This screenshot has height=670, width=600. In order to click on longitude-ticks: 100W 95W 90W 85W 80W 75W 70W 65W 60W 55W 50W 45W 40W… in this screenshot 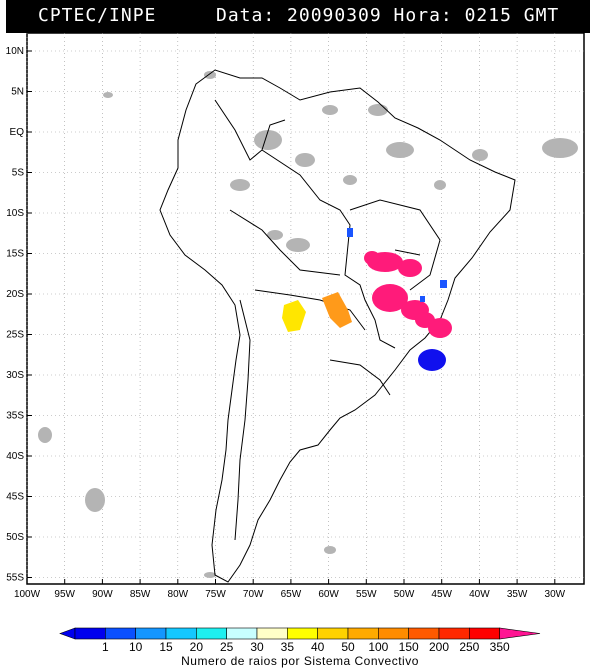, I will do `click(290, 589)`.